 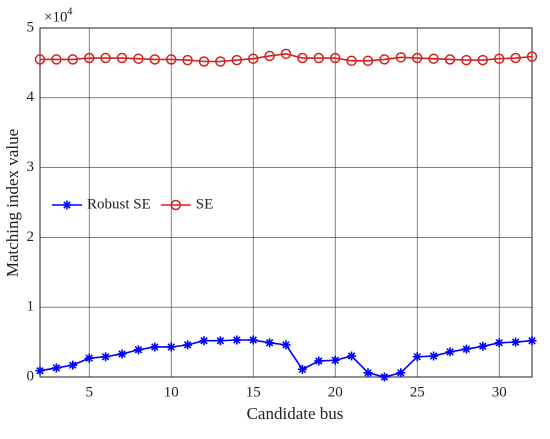 What do you see at coordinates (31, 167) in the screenshot?
I see `y-tick-label: 3` at bounding box center [31, 167].